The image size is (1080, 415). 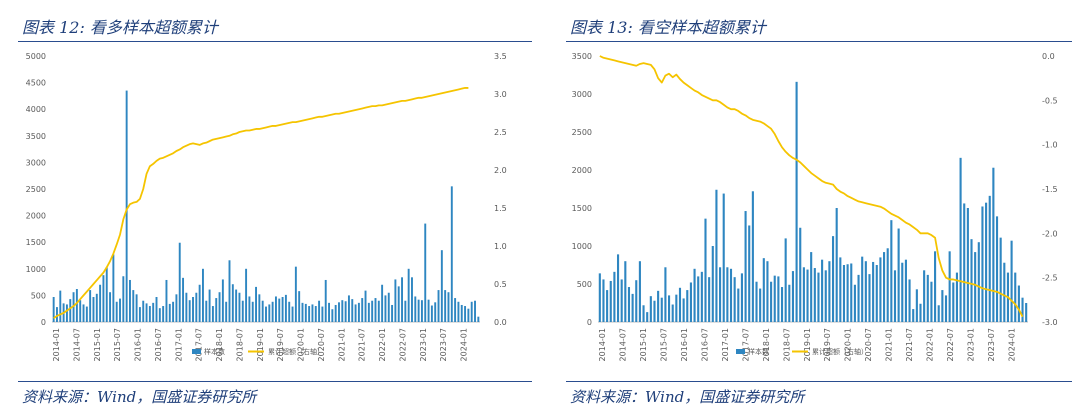 What do you see at coordinates (1048, 56) in the screenshot?
I see `right-axis-tick-label: 0.0` at bounding box center [1048, 56].